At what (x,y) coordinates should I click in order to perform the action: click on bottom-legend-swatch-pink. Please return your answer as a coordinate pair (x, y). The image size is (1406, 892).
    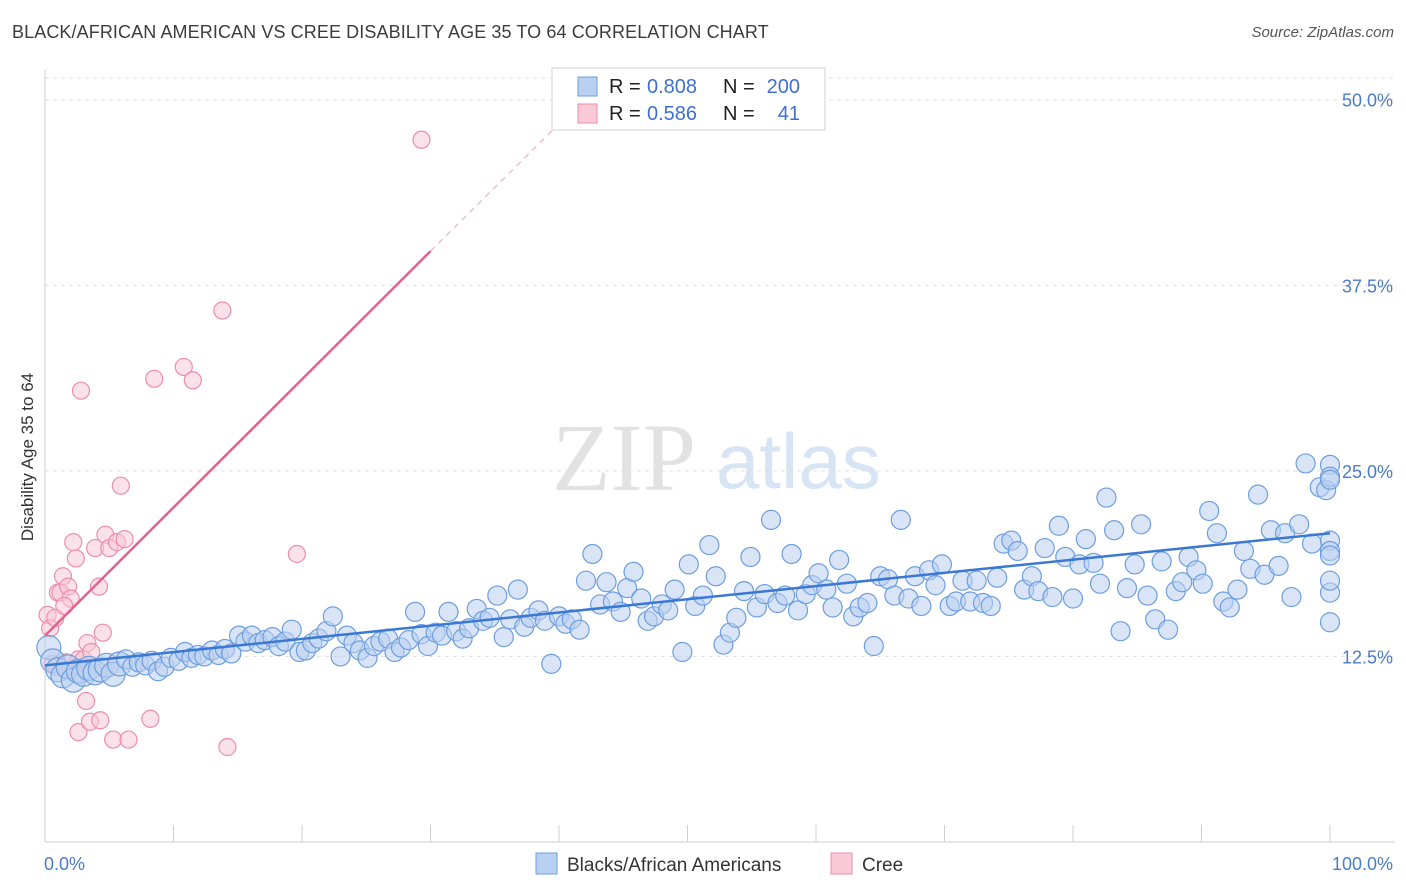
    Looking at the image, I should click on (841, 863).